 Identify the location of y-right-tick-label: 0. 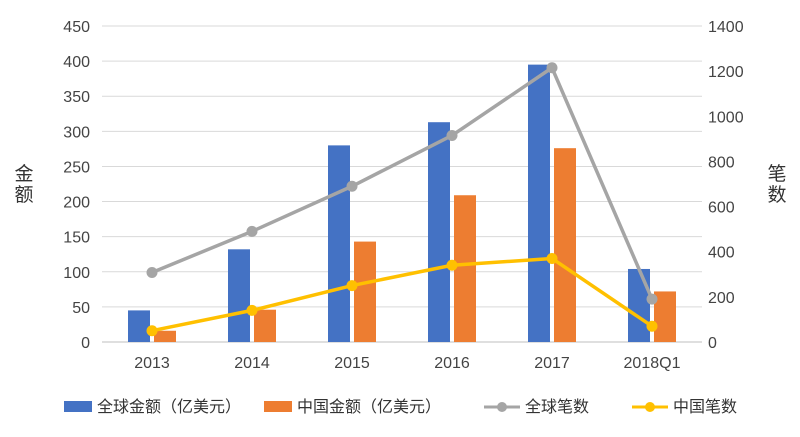
(712, 343).